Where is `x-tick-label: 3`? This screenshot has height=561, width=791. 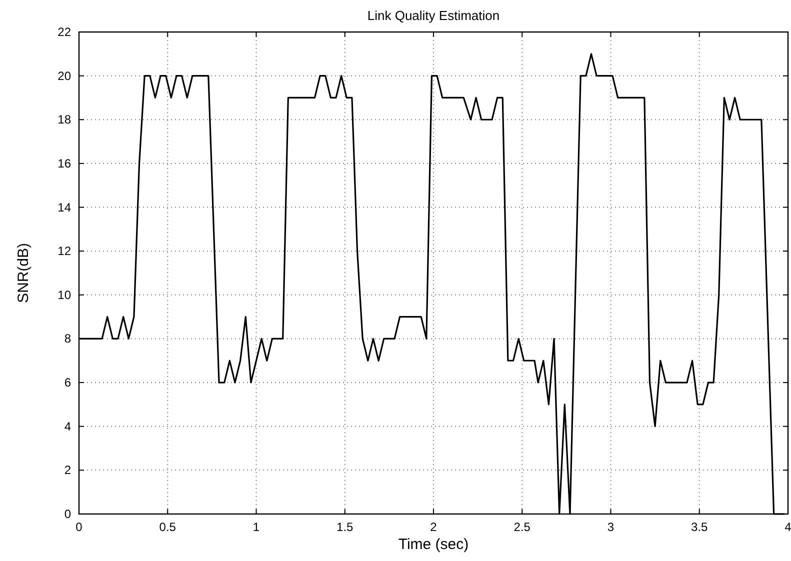
x-tick-label: 3 is located at coordinates (610, 527).